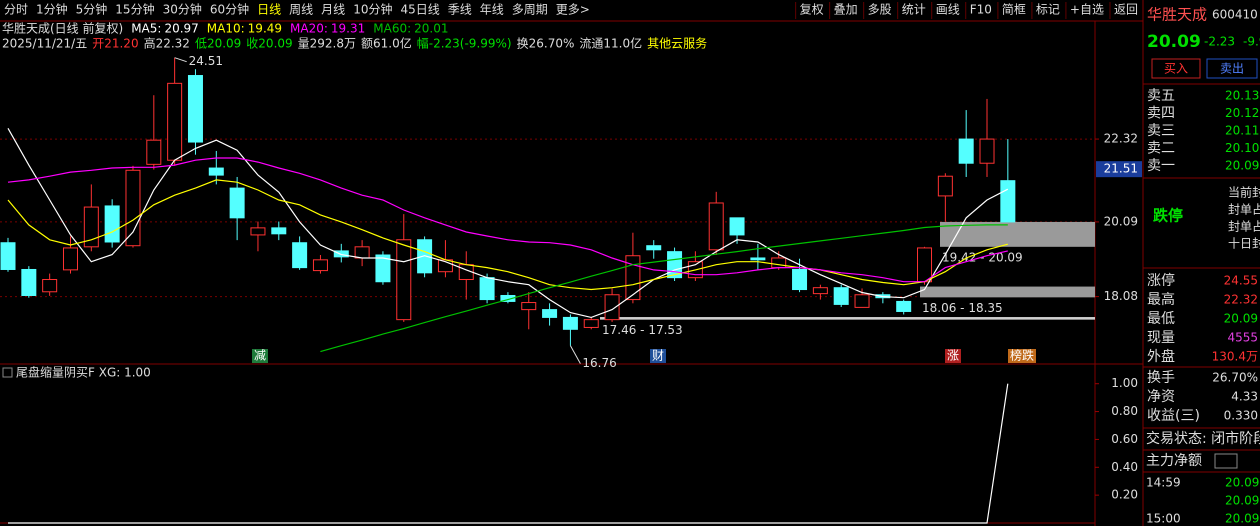  Describe the element at coordinates (610, 43) in the screenshot. I see `info-item: 流通11.0亿` at that location.